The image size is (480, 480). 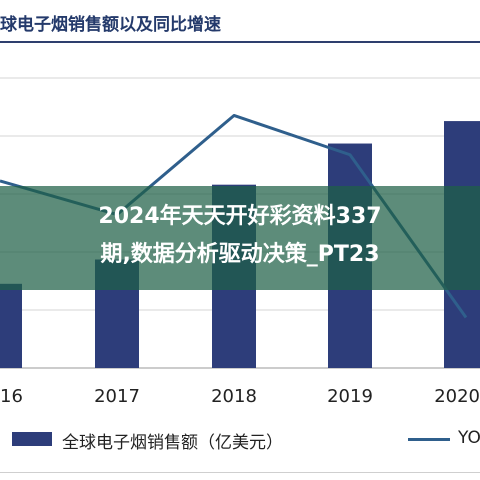 I want to click on x-tick-label: 2019, so click(x=350, y=396).